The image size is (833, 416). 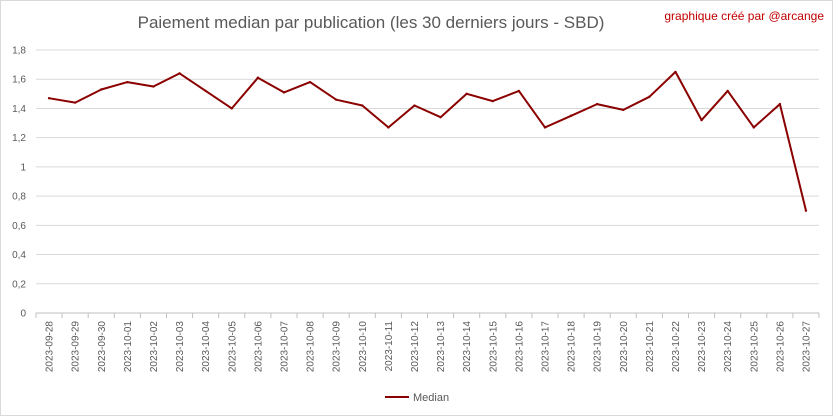 I want to click on x-tick-label: 2023-10-03, so click(x=180, y=347).